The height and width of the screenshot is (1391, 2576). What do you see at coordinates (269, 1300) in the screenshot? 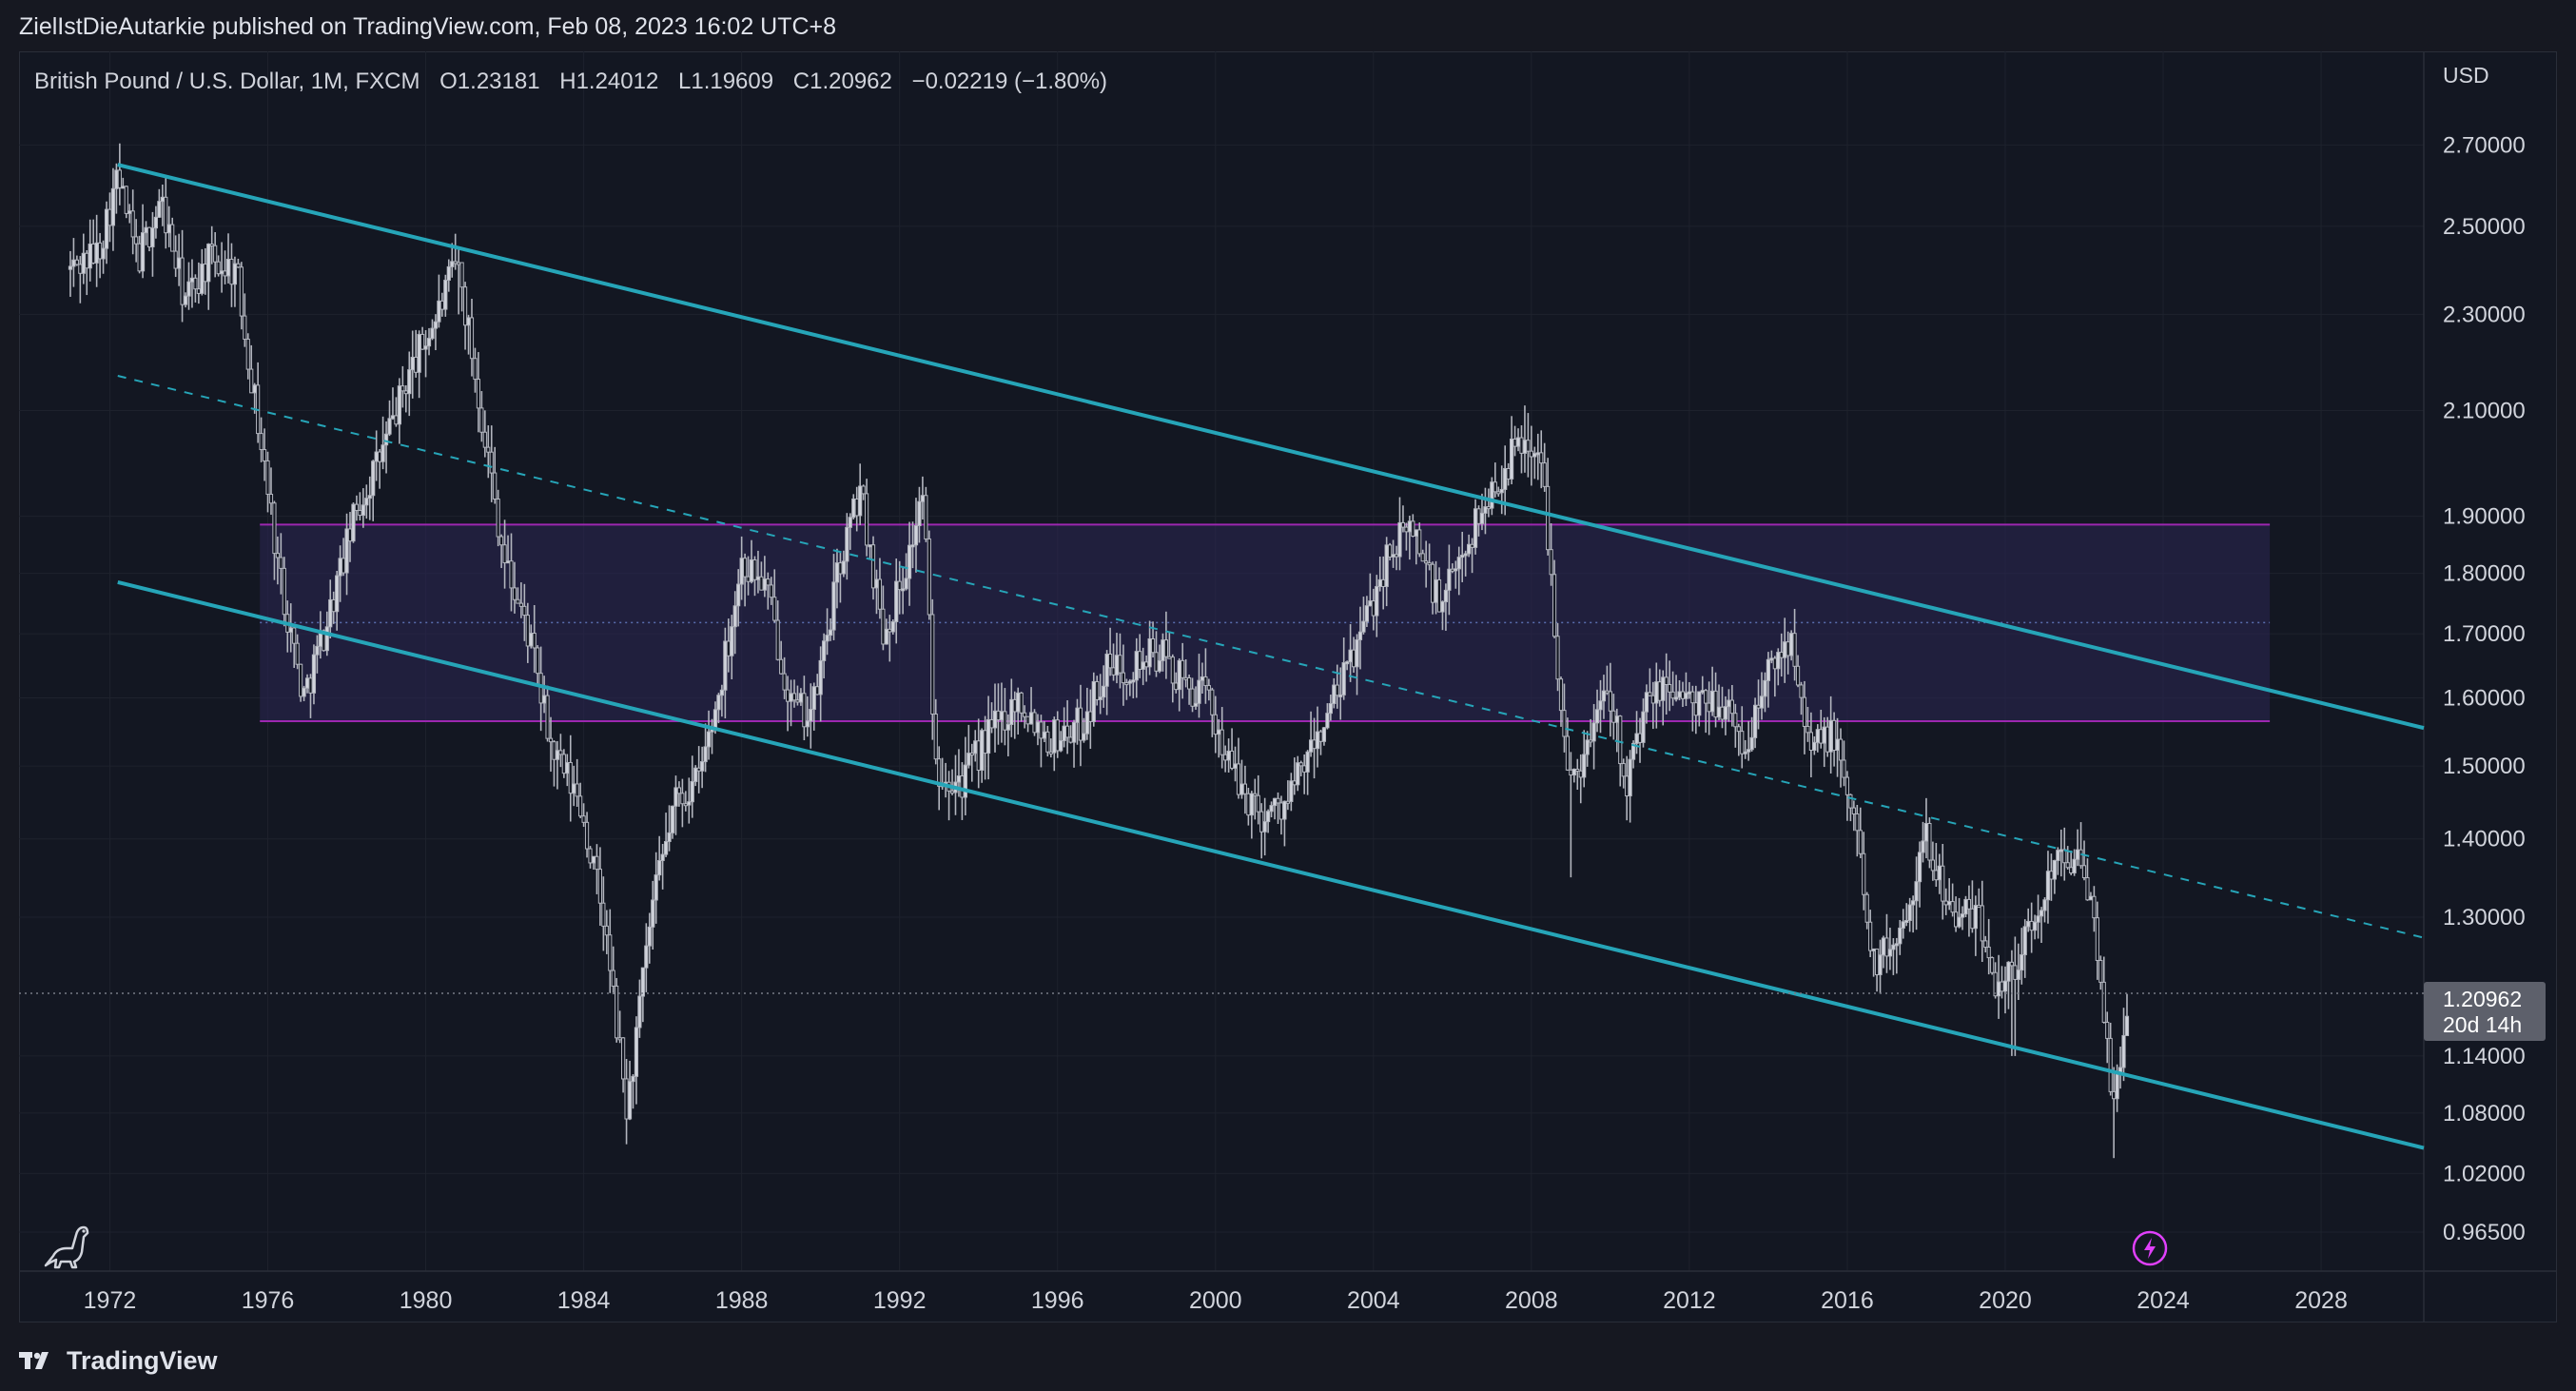
I see `time-tick-label: 1976` at bounding box center [269, 1300].